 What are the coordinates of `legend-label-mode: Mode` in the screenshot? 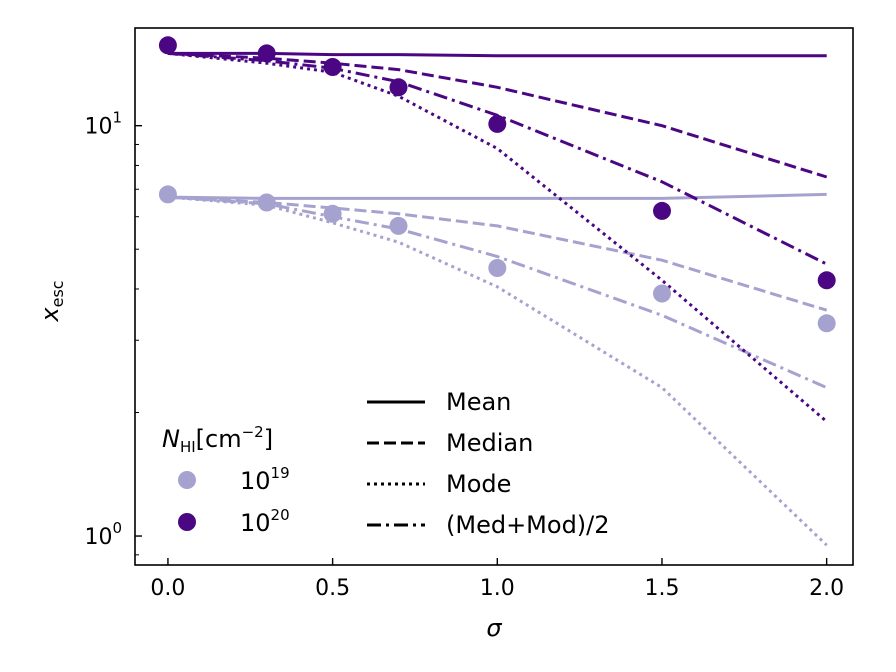 It's located at (478, 484).